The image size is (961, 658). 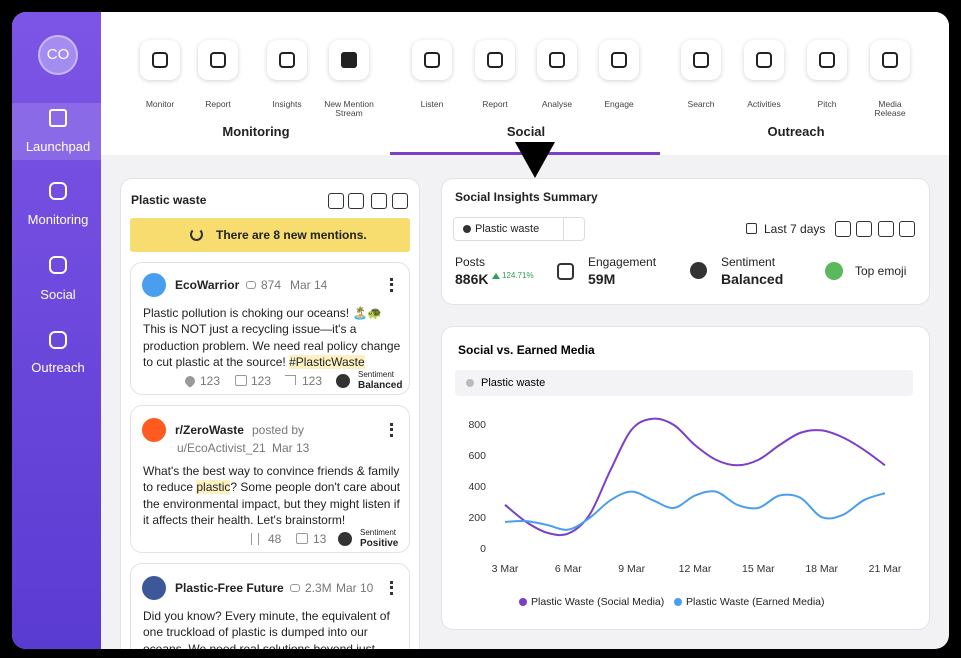 I want to click on engagement-icon, so click(x=565, y=271).